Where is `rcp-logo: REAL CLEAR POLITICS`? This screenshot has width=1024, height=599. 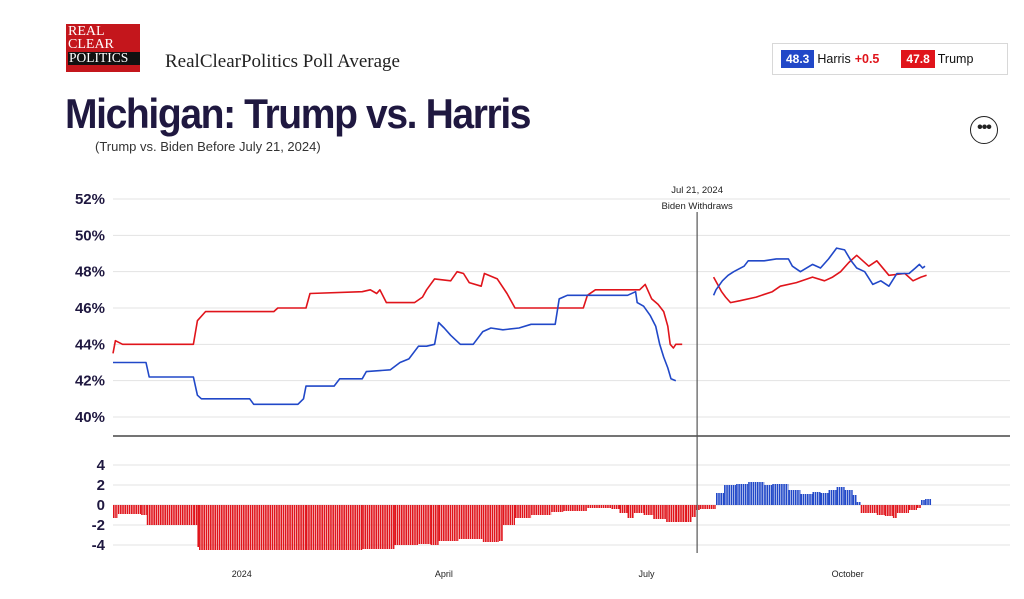
rcp-logo: REAL CLEAR POLITICS is located at coordinates (103, 48).